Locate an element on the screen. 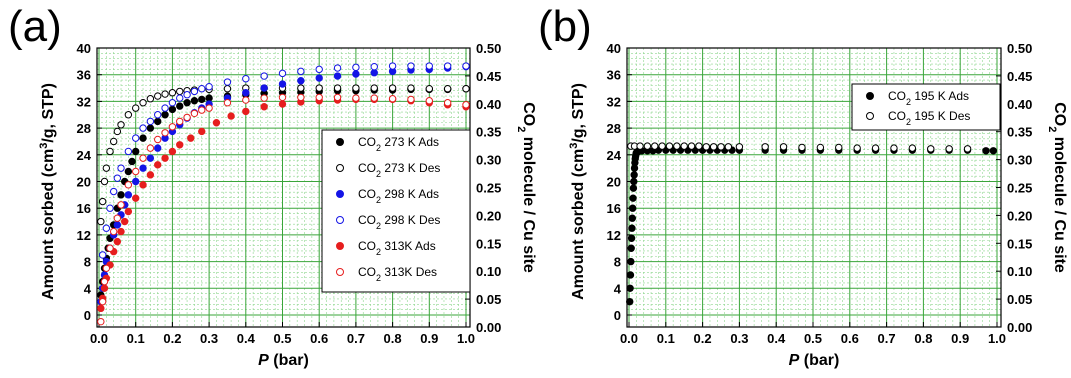 This screenshot has height=378, width=1071. x-tick-label: 0.3 is located at coordinates (739, 338).